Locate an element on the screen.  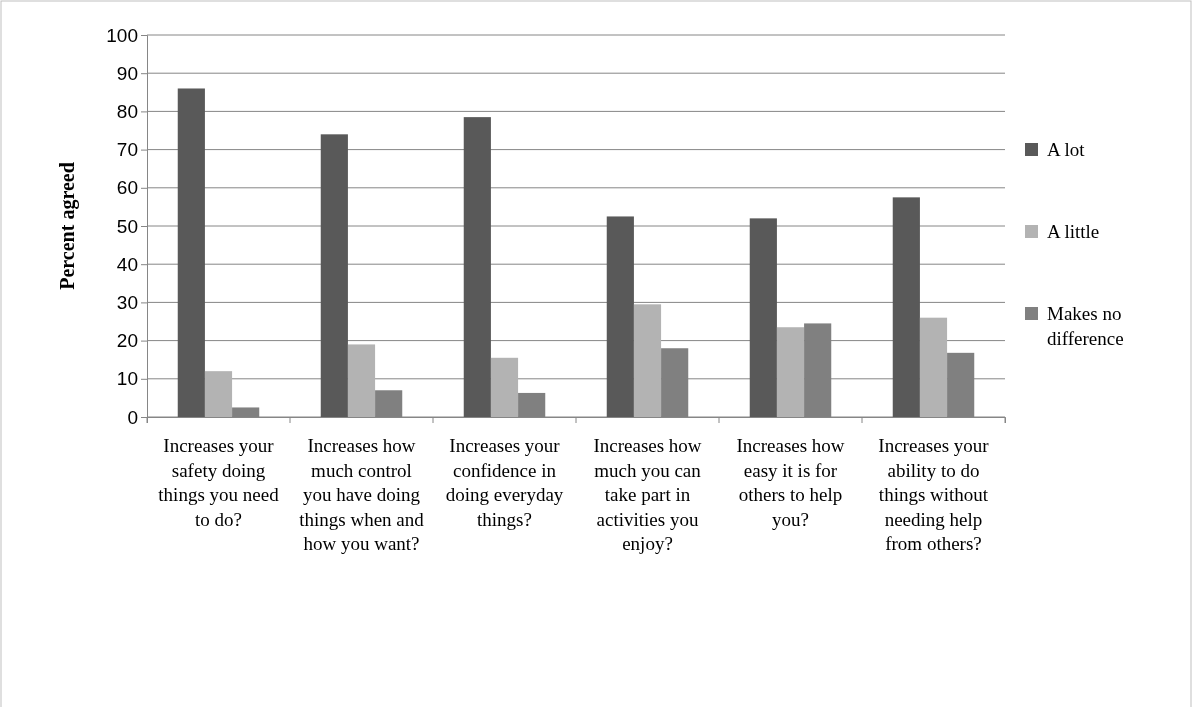
x-tick-label: Increases how much control you have doing things when and how you want? is located at coordinates (362, 494).